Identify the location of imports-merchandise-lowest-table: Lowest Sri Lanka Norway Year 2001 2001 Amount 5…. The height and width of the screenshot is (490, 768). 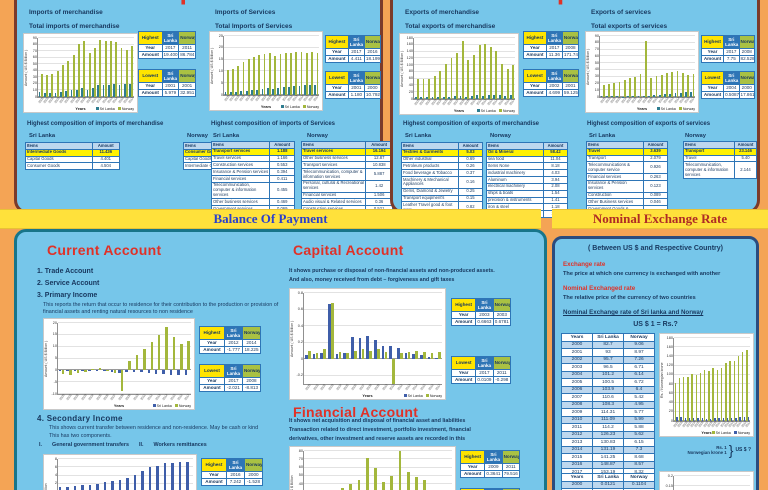
(167, 83).